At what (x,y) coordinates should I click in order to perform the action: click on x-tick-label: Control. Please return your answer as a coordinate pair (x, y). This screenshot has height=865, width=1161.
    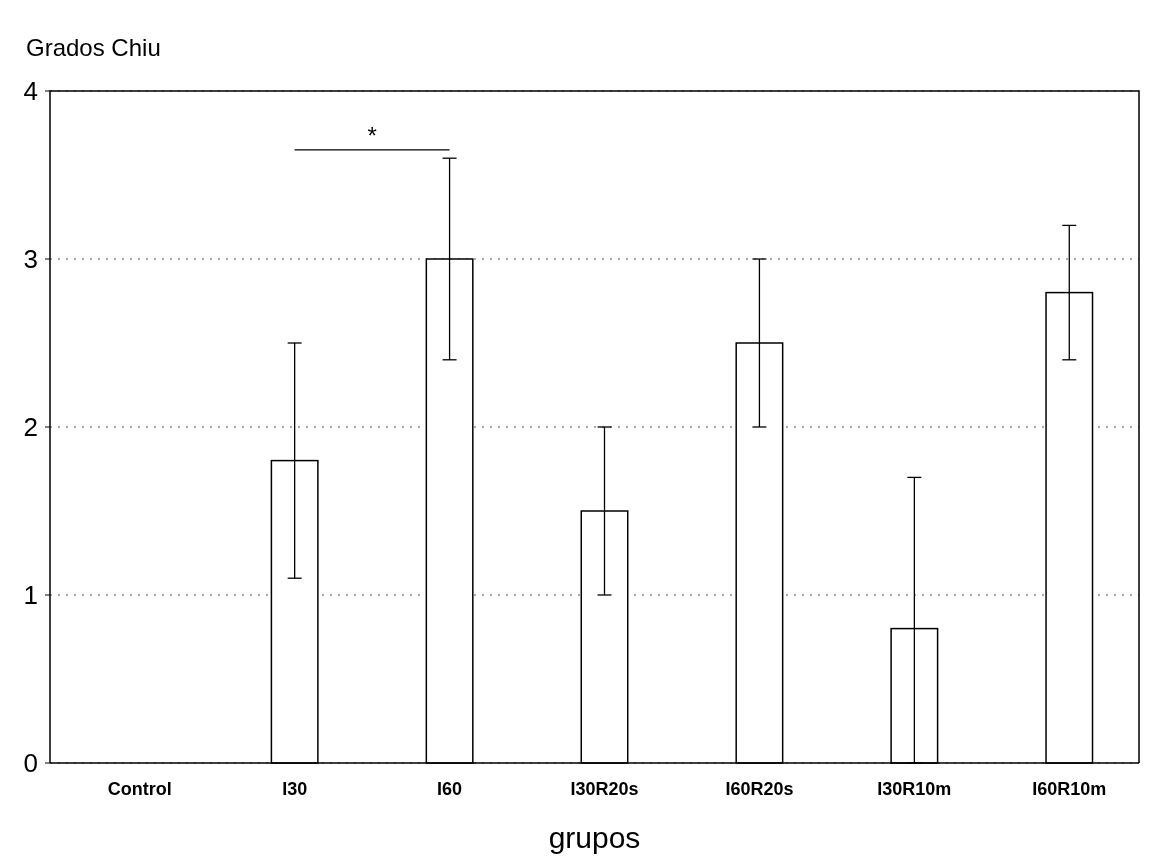
    Looking at the image, I should click on (139, 789).